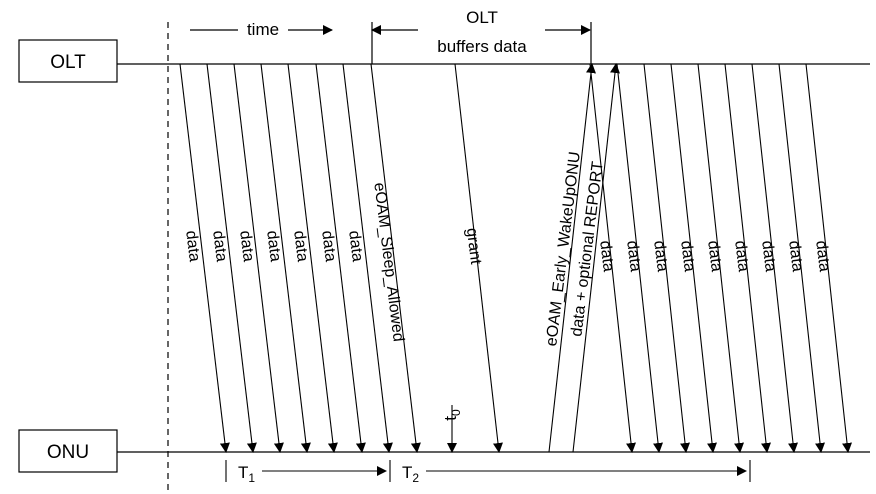 The image size is (876, 494). I want to click on time-label: time, so click(263, 29).